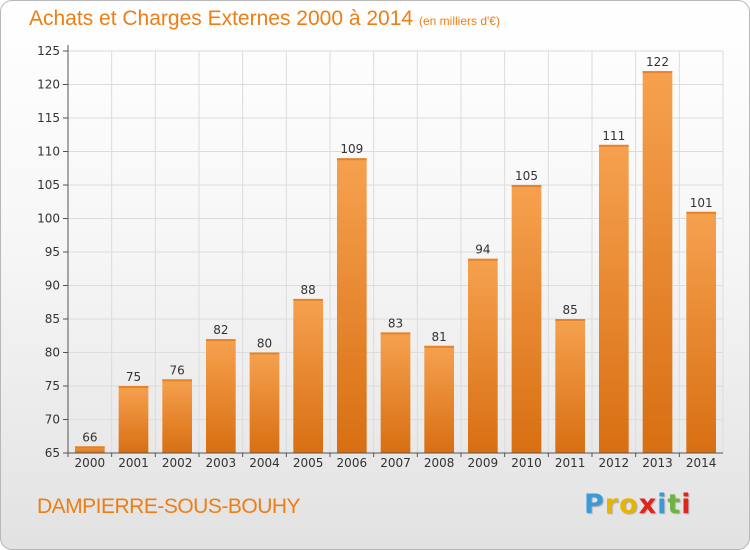 The height and width of the screenshot is (550, 750). Describe the element at coordinates (48, 185) in the screenshot. I see `y-tick-label: 105` at that location.